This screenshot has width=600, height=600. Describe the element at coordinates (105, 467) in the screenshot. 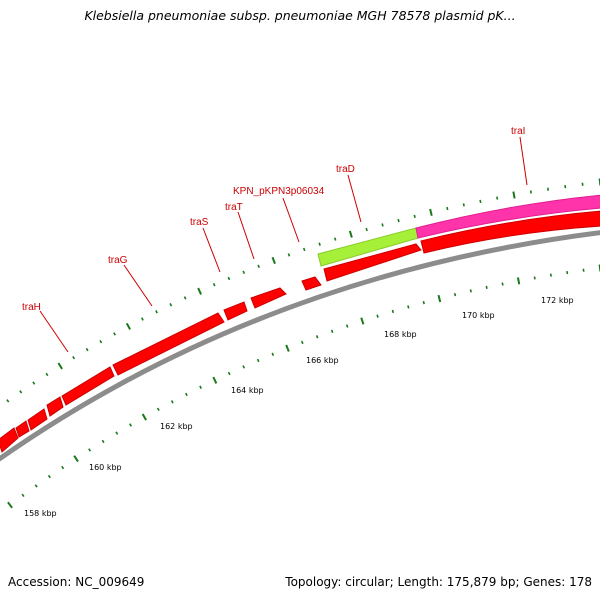

I see `scale-label: 160 kbp` at that location.